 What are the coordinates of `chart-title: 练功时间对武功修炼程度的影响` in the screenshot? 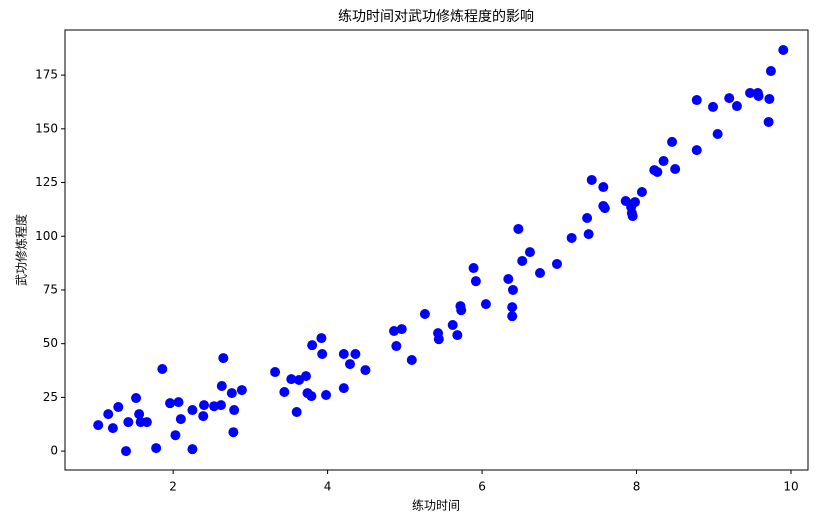 It's located at (436, 17).